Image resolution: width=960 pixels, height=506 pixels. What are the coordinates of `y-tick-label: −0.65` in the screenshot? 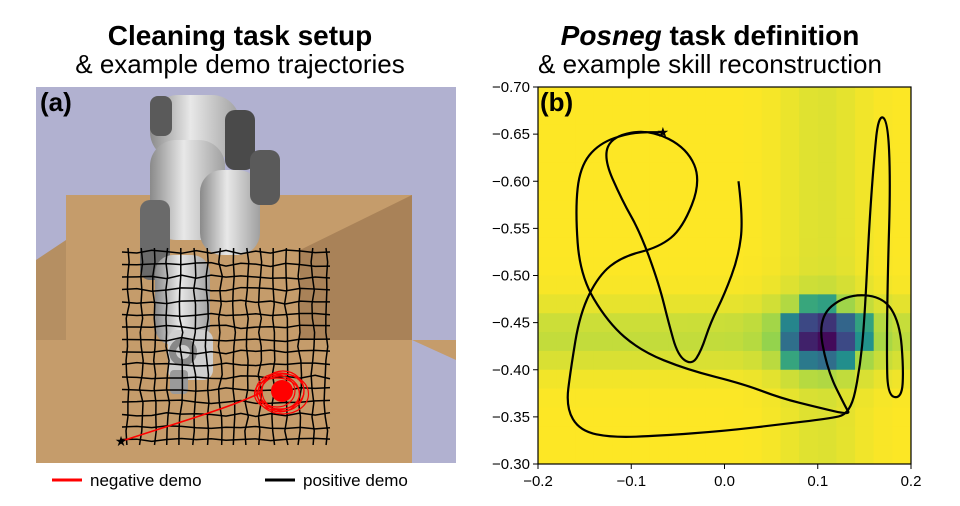 It's located at (511, 134).